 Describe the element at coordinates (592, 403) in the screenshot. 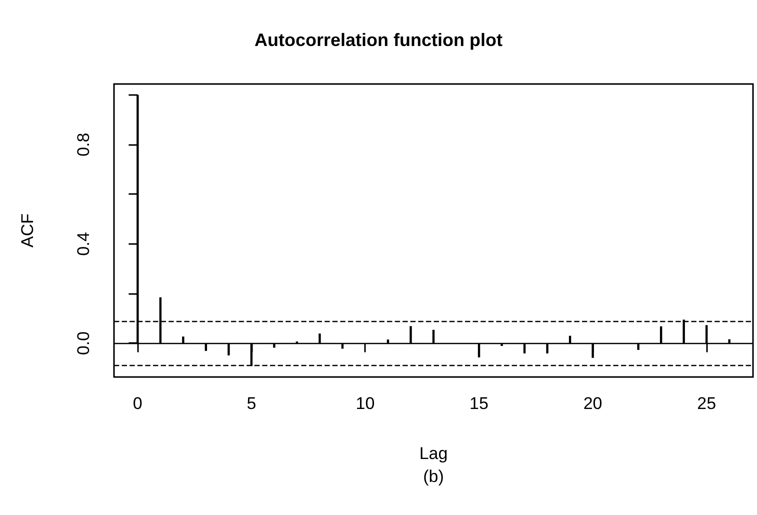

I see `x-tick-label: 20` at that location.